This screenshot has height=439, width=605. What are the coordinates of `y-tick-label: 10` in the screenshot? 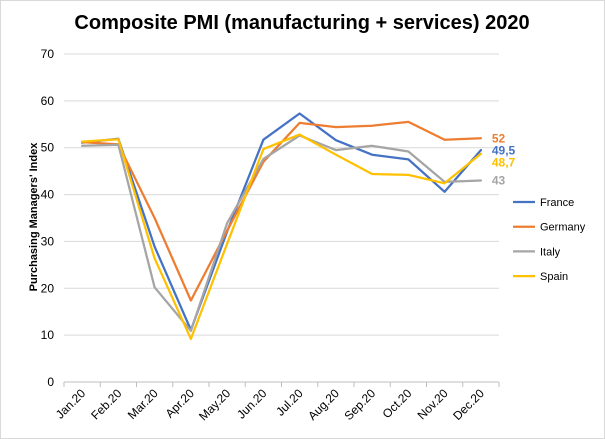 It's located at (48, 335).